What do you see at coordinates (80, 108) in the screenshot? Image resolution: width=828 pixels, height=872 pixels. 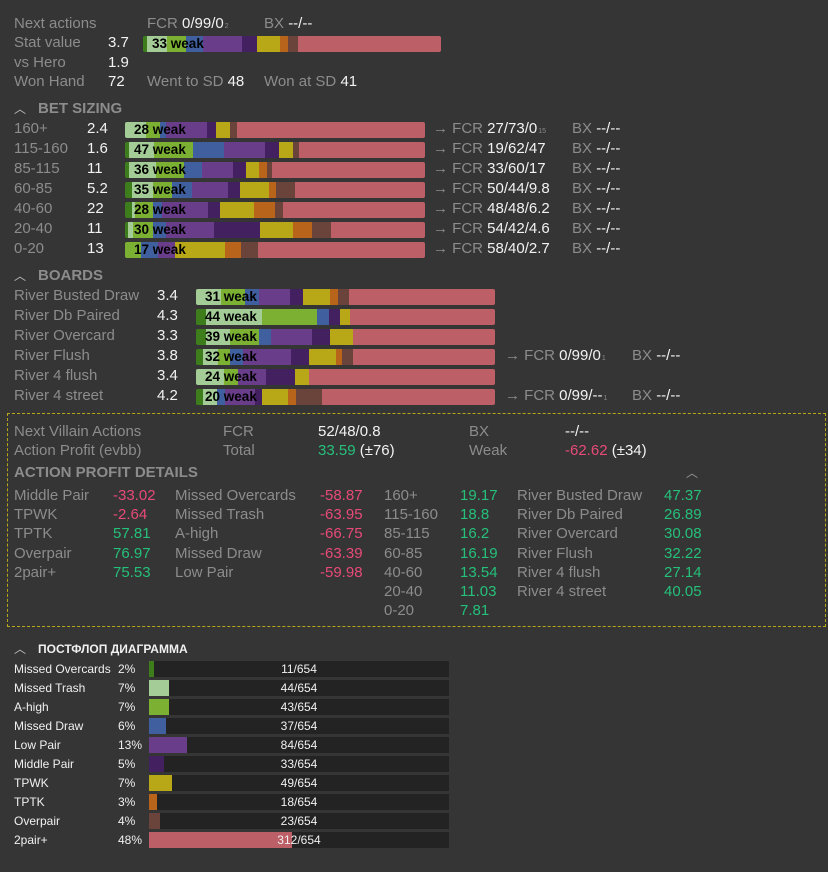 I see `bet-sizing-header: BET SIZING` at bounding box center [80, 108].